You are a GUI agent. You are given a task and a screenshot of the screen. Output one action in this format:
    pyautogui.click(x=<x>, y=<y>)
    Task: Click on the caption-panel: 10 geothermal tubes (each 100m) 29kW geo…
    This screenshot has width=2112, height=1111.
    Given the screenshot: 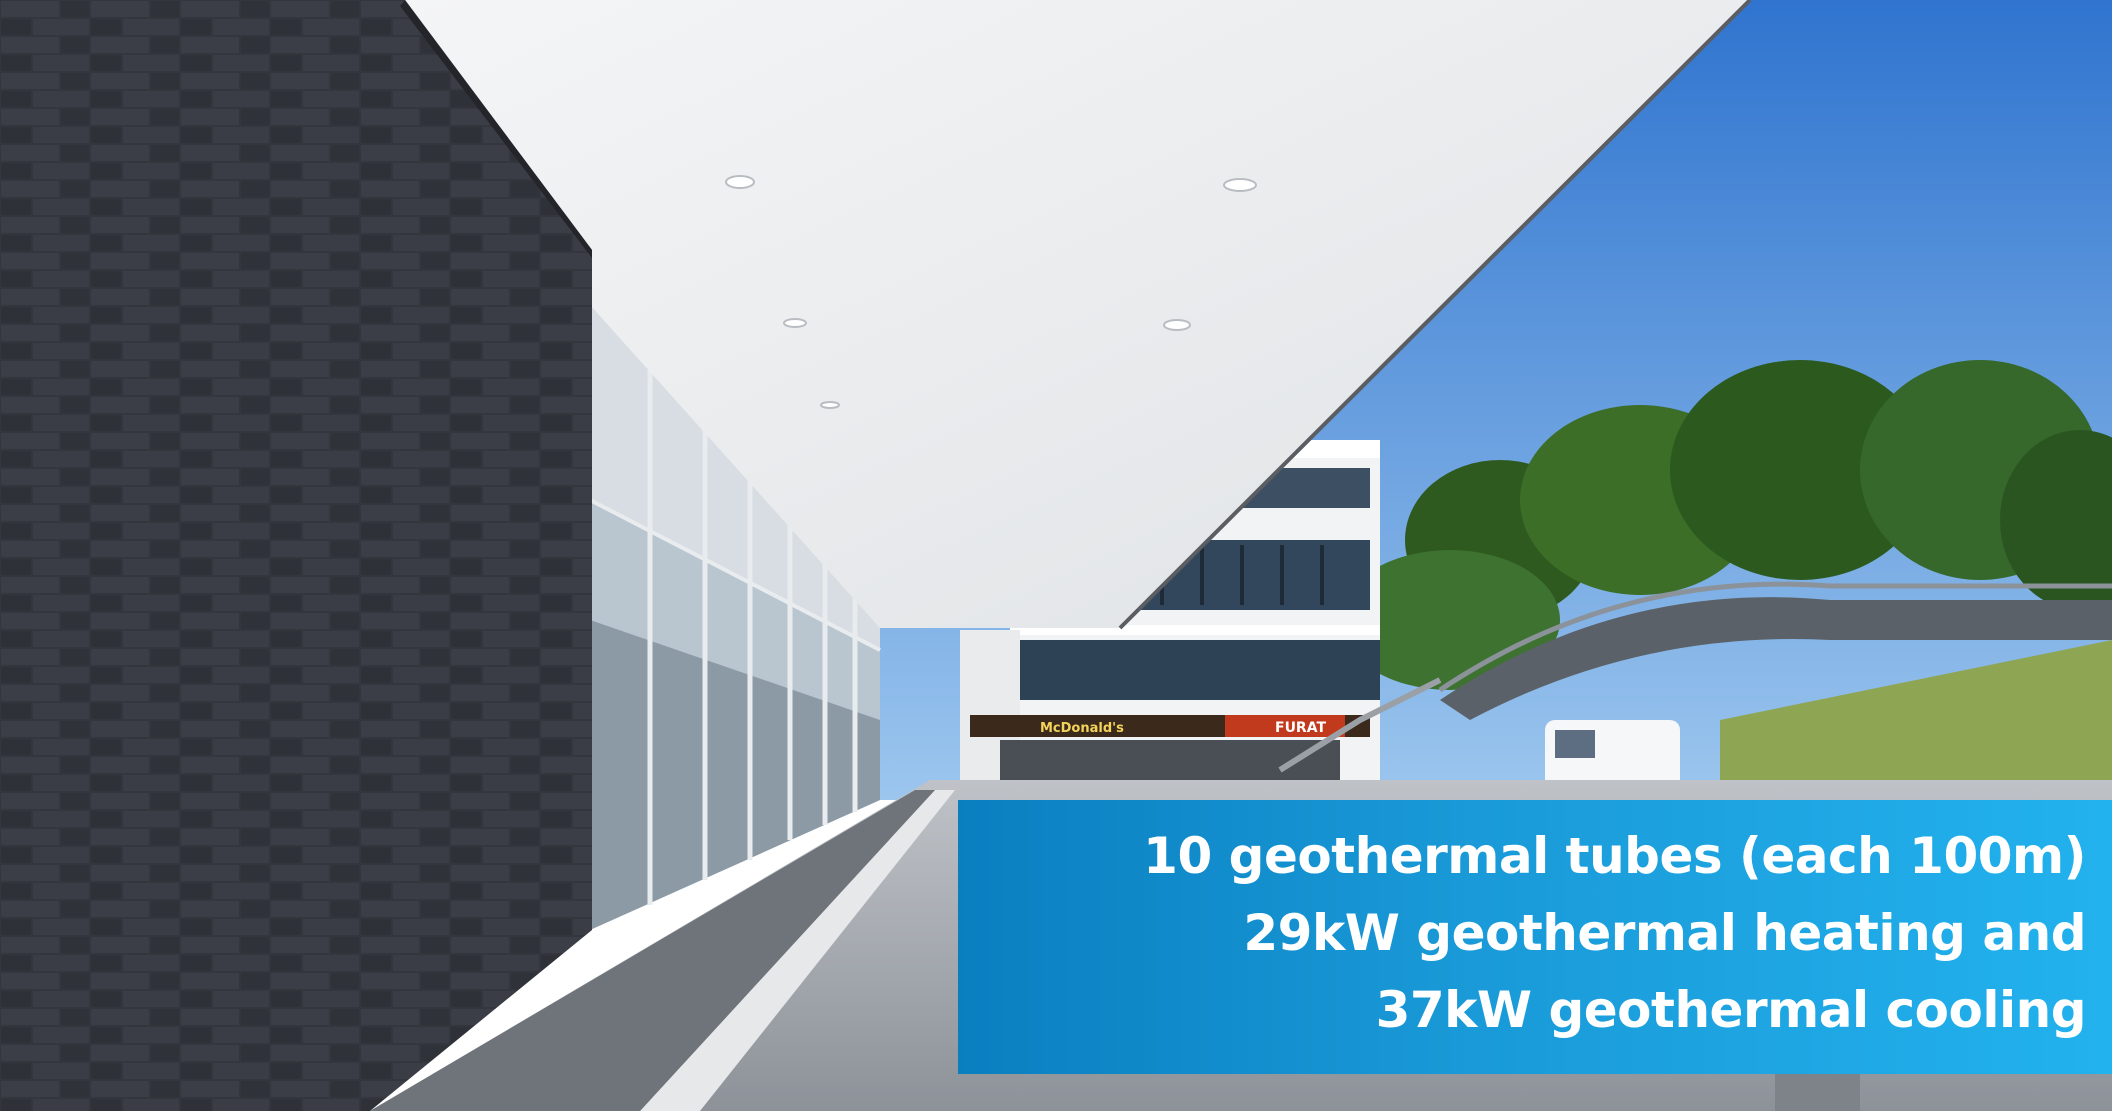 What is the action you would take?
    pyautogui.click(x=1535, y=937)
    